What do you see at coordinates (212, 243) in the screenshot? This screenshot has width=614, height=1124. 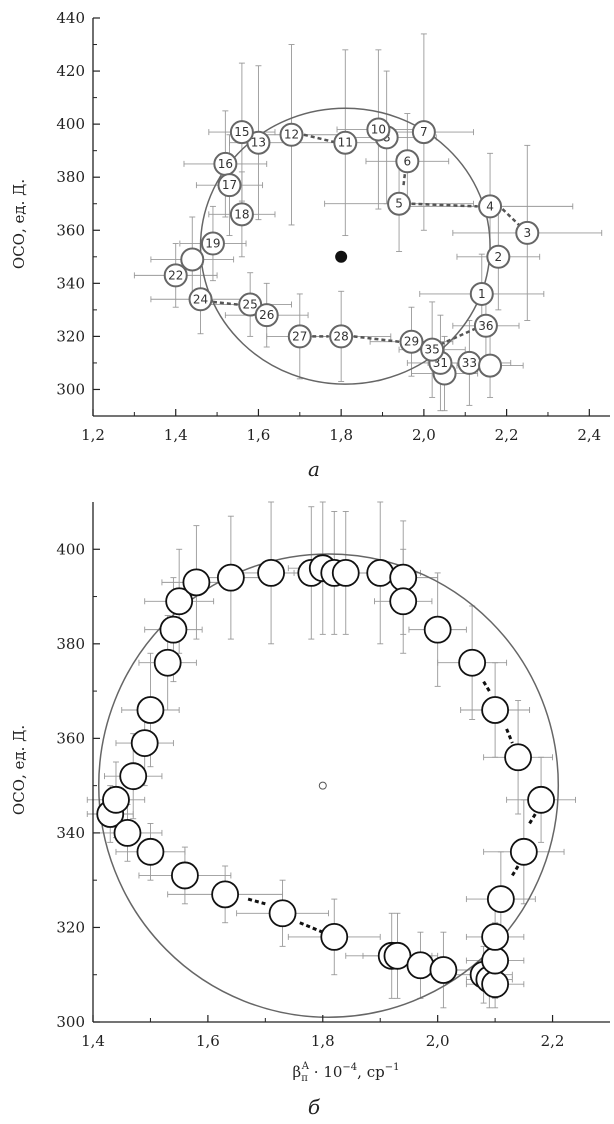 I see `data-point: 19` at bounding box center [212, 243].